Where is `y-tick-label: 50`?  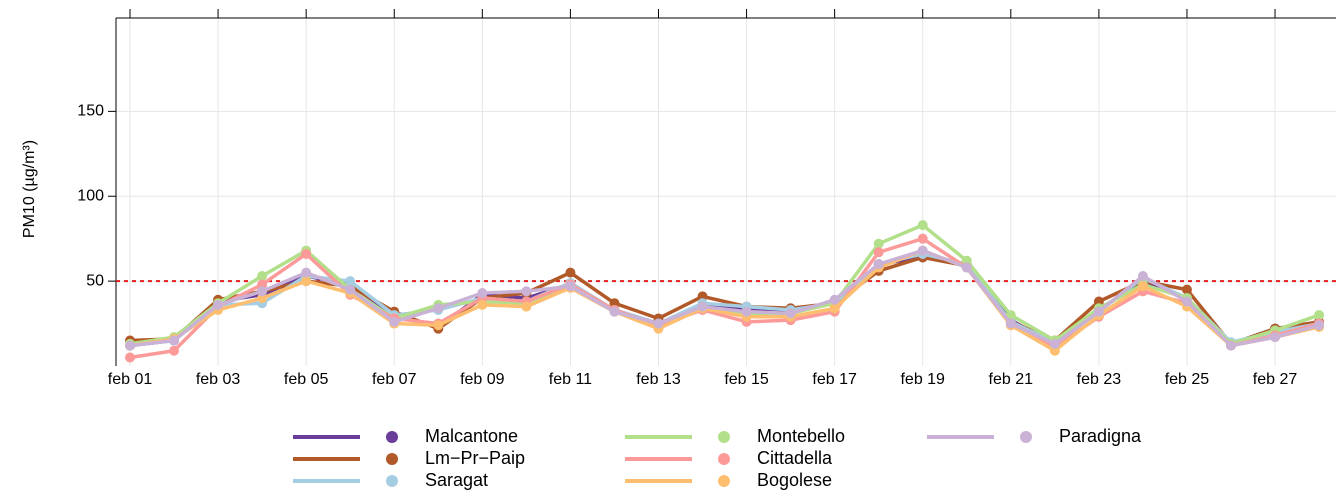
y-tick-label: 50 is located at coordinates (95, 280).